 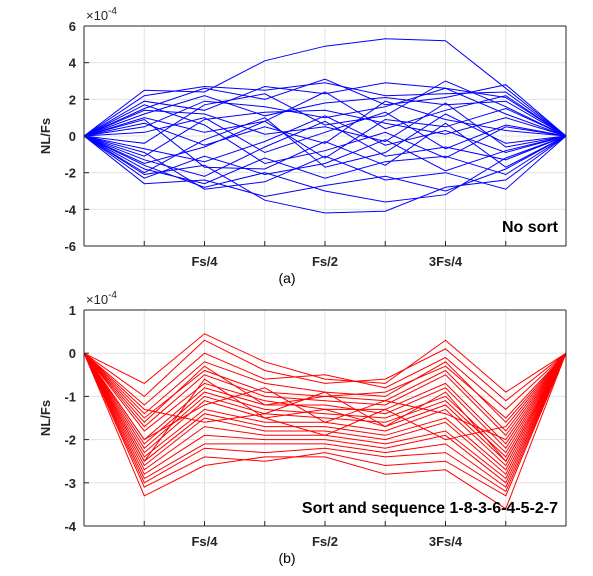 What do you see at coordinates (286, 278) in the screenshot?
I see `panel-label: (a)` at bounding box center [286, 278].